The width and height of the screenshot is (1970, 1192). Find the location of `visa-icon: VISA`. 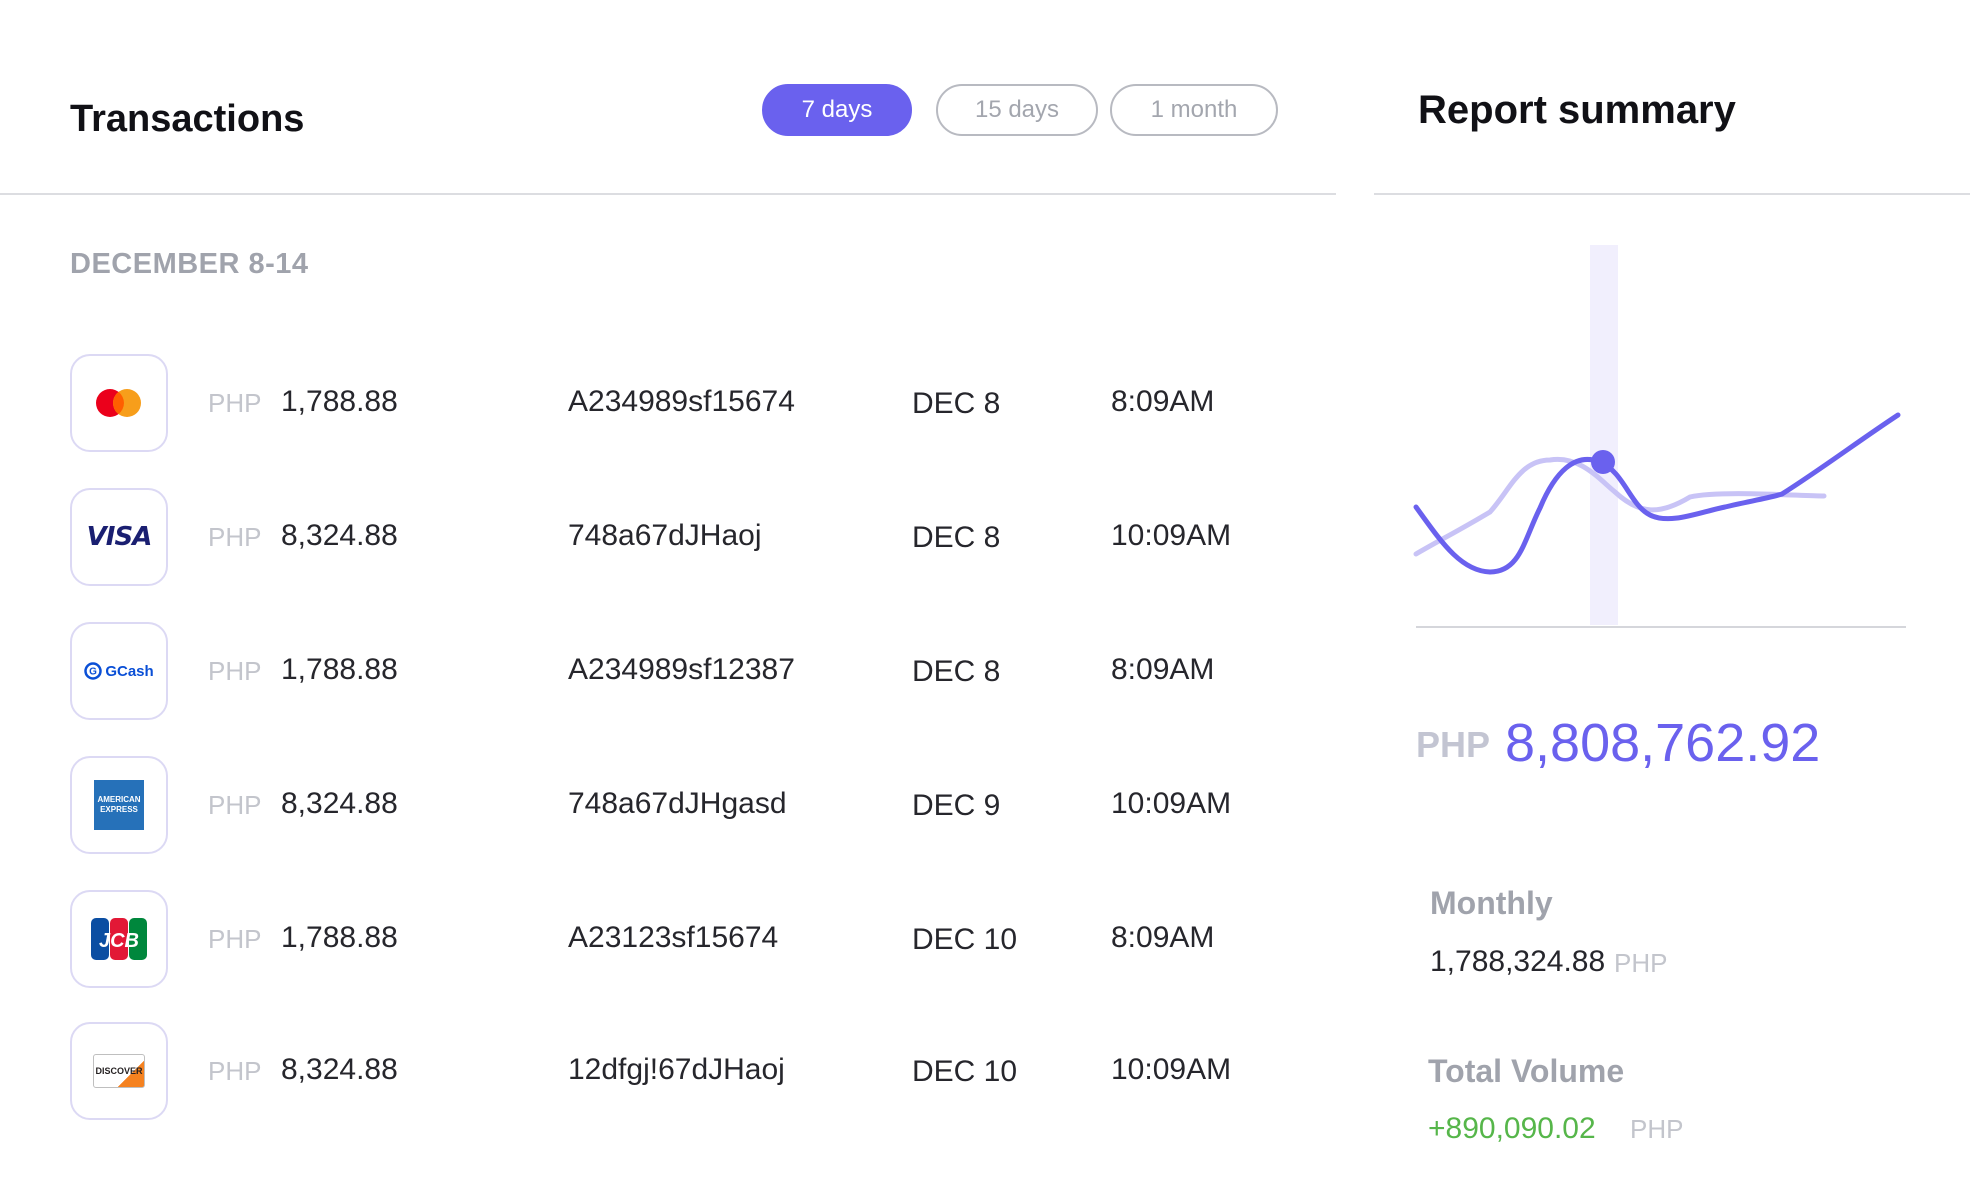

visa-icon: VISA is located at coordinates (119, 537).